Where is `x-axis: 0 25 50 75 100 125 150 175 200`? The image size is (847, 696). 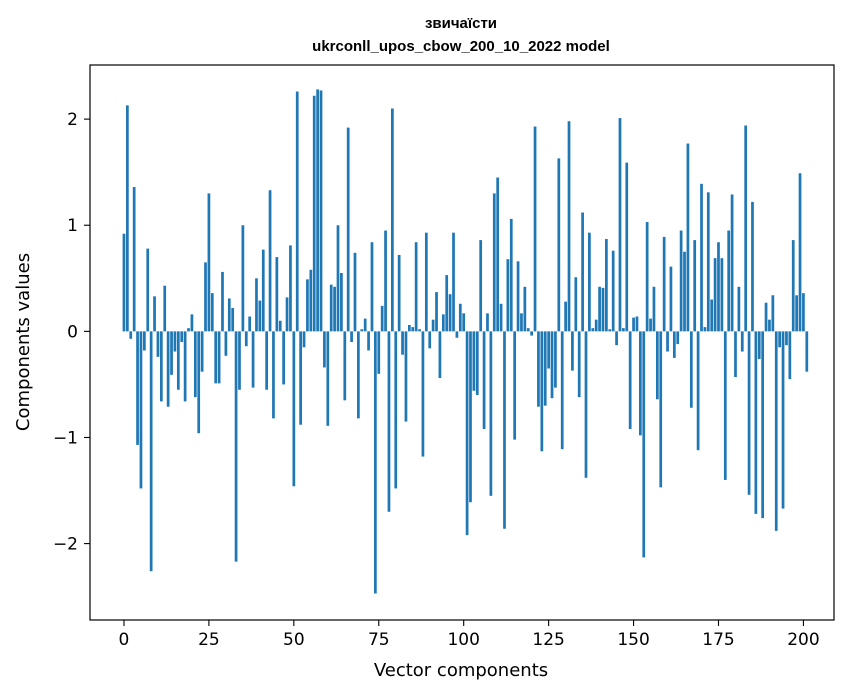 x-axis: 0 25 50 75 100 125 150 175 200 is located at coordinates (469, 635).